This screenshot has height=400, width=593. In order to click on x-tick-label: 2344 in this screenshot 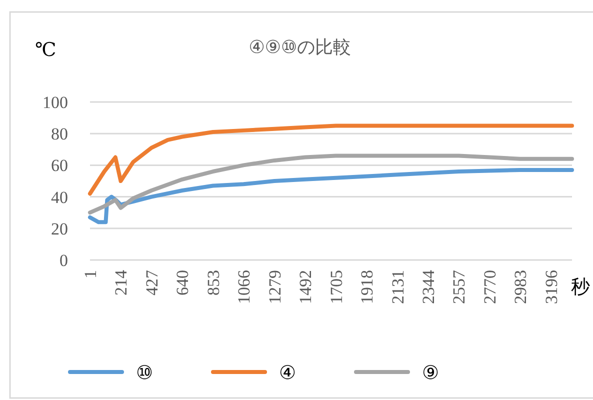, I will do `click(428, 287)`.